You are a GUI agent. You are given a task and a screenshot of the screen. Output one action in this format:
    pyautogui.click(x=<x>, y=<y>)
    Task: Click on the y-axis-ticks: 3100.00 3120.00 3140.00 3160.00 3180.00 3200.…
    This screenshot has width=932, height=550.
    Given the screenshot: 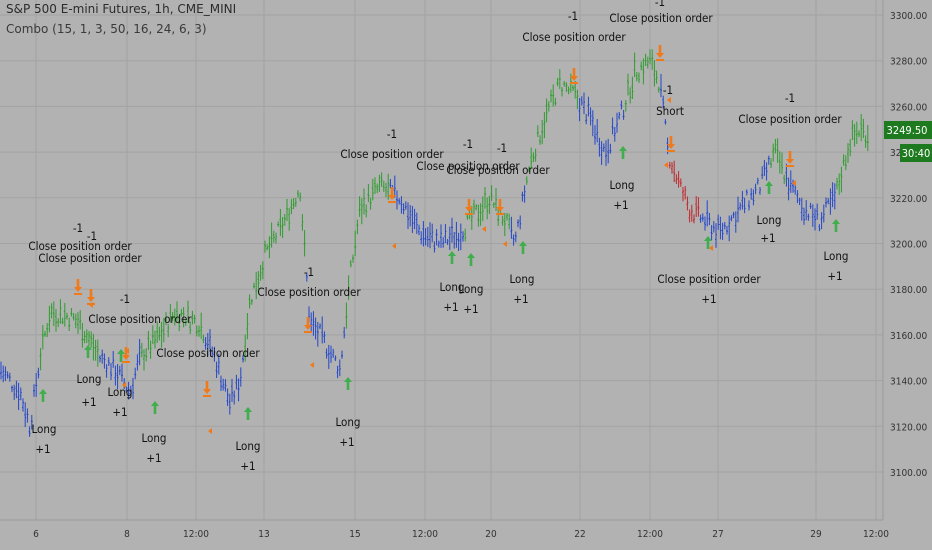 What is the action you would take?
    pyautogui.click(x=908, y=245)
    